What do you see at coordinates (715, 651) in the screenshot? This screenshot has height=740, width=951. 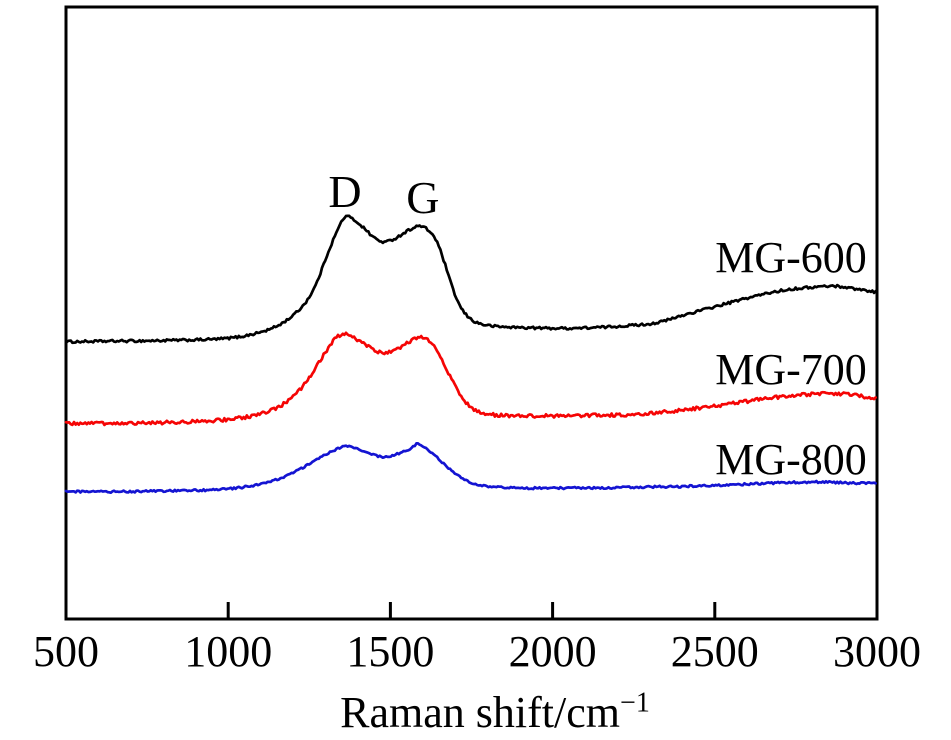 I see `x-tick-label: 2500` at bounding box center [715, 651].